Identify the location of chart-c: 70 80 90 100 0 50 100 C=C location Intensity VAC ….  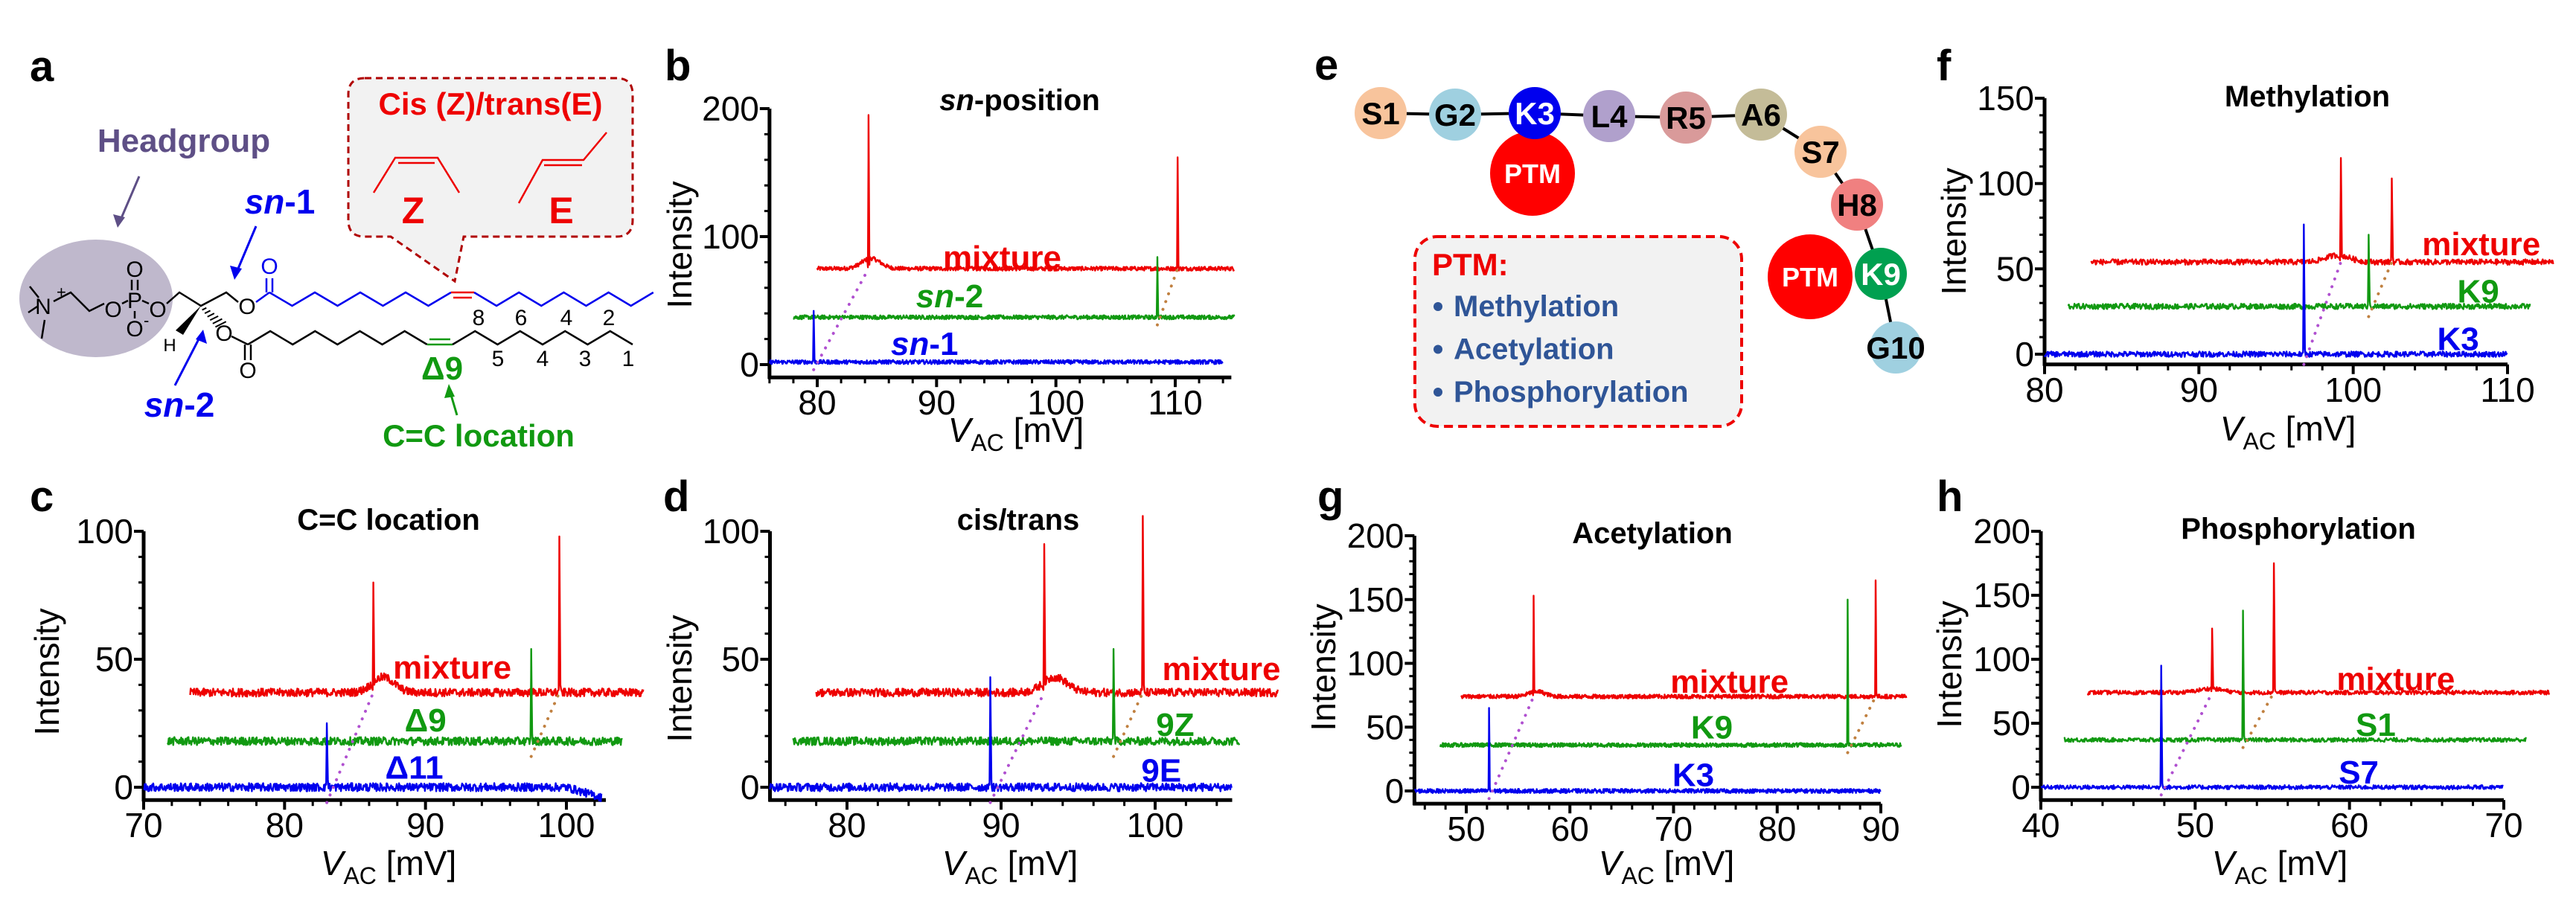
(336, 696).